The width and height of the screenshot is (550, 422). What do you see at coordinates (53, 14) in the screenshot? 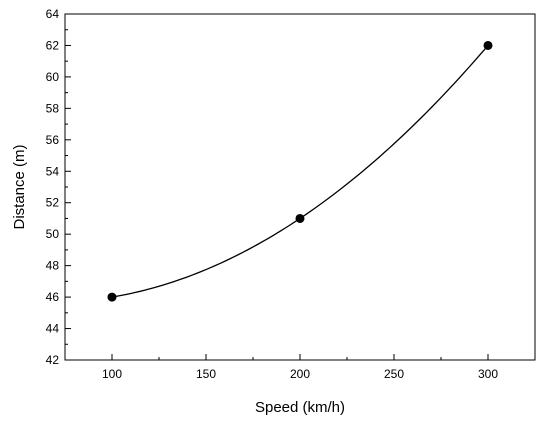
I see `y-tick-label: 64` at bounding box center [53, 14].